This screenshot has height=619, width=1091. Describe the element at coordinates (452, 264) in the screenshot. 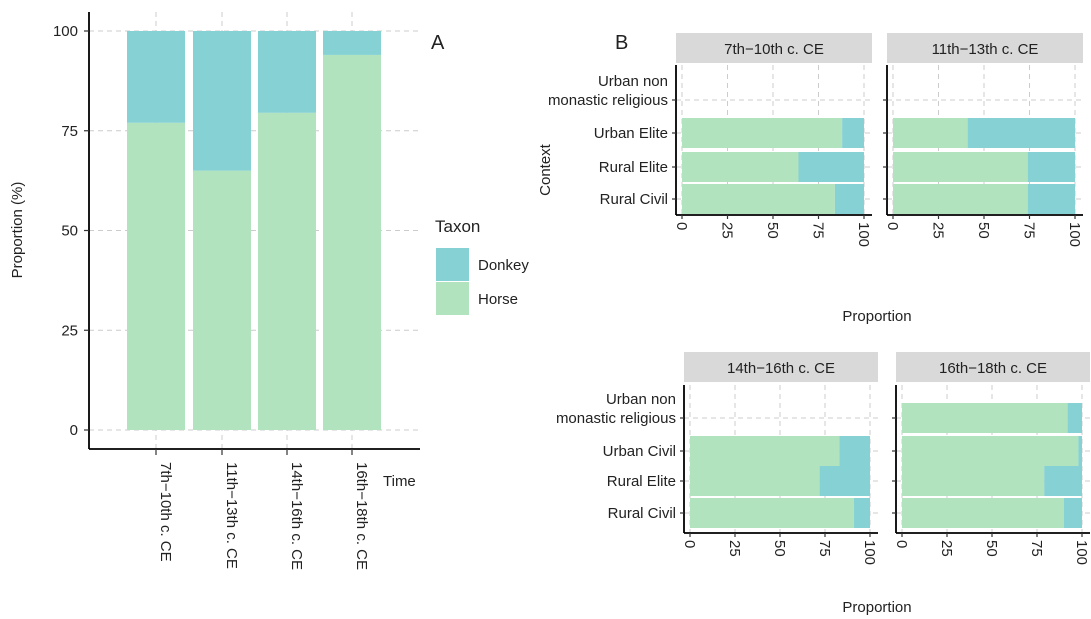

I see `legend-swatch-donkey` at that location.